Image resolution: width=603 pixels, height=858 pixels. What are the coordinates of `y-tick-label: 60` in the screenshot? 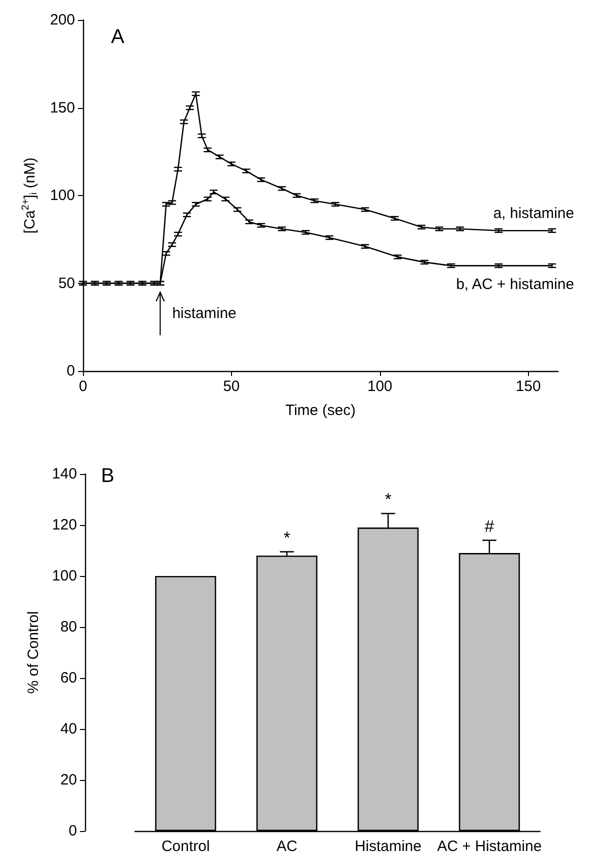 It's located at (68, 678).